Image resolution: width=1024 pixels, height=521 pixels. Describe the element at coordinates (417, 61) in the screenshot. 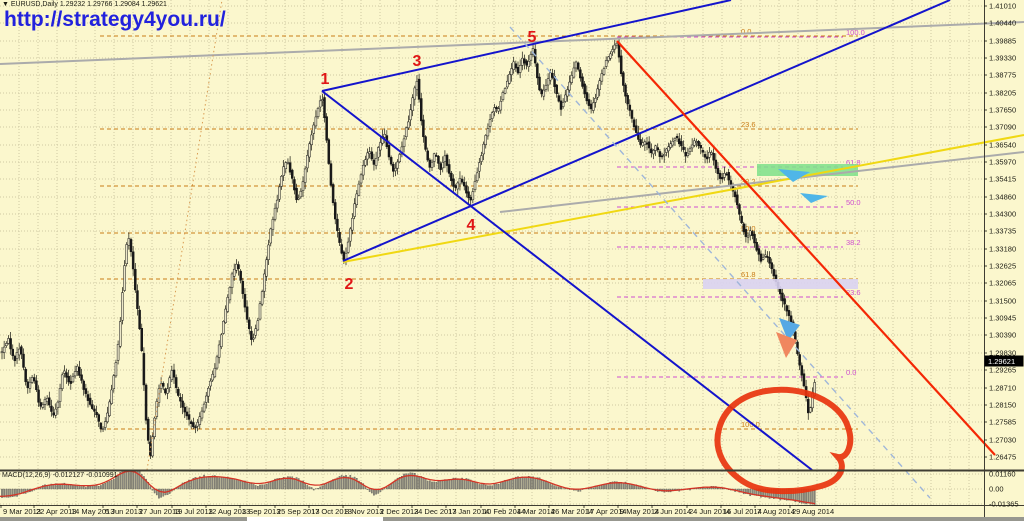

I see `wave-label-3: 3` at that location.